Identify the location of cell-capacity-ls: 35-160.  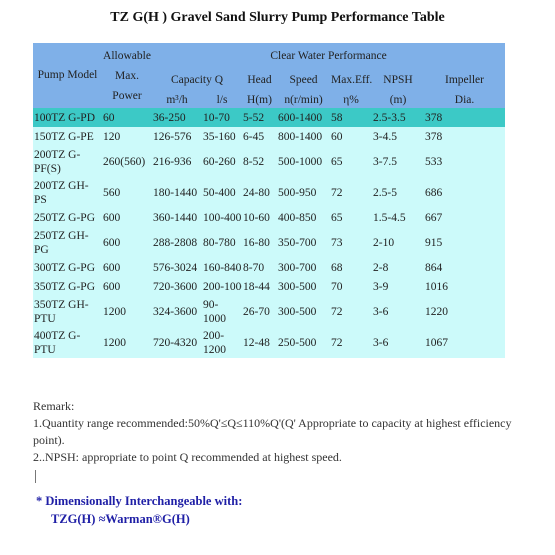
(222, 136).